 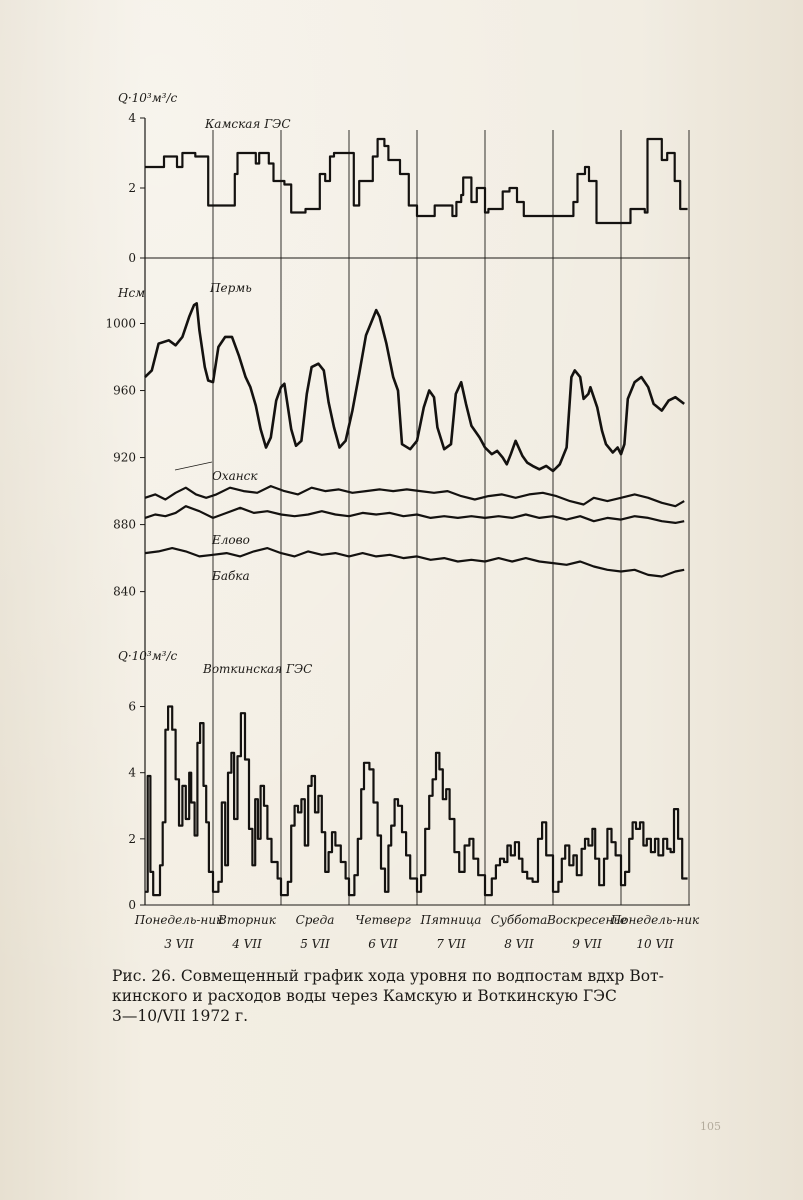 What do you see at coordinates (315, 944) in the screenshot?
I see `day-label-2-1: 5 VII` at bounding box center [315, 944].